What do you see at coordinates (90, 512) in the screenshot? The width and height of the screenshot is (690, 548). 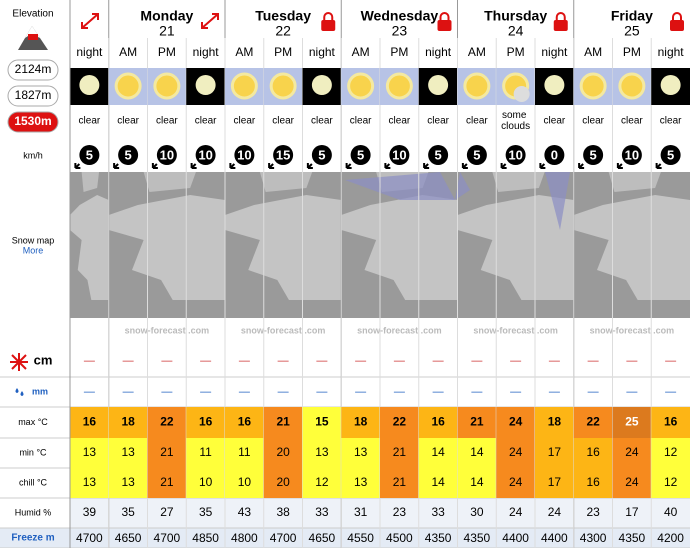 I see `humid-value: 39` at bounding box center [90, 512].